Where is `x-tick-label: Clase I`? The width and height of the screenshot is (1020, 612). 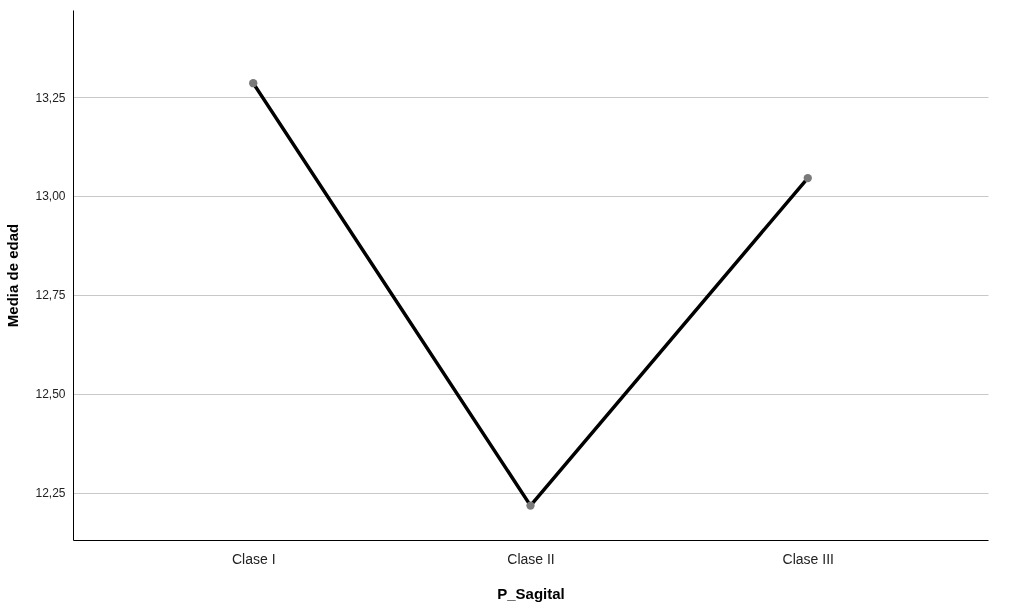 x-tick-label: Clase I is located at coordinates (253, 558).